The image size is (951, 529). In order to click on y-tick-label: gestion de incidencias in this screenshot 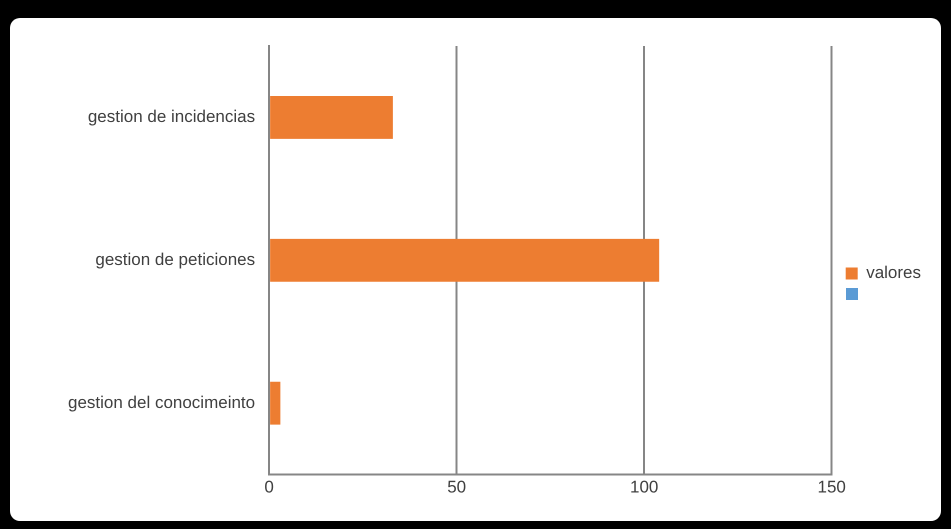, I will do `click(172, 116)`.